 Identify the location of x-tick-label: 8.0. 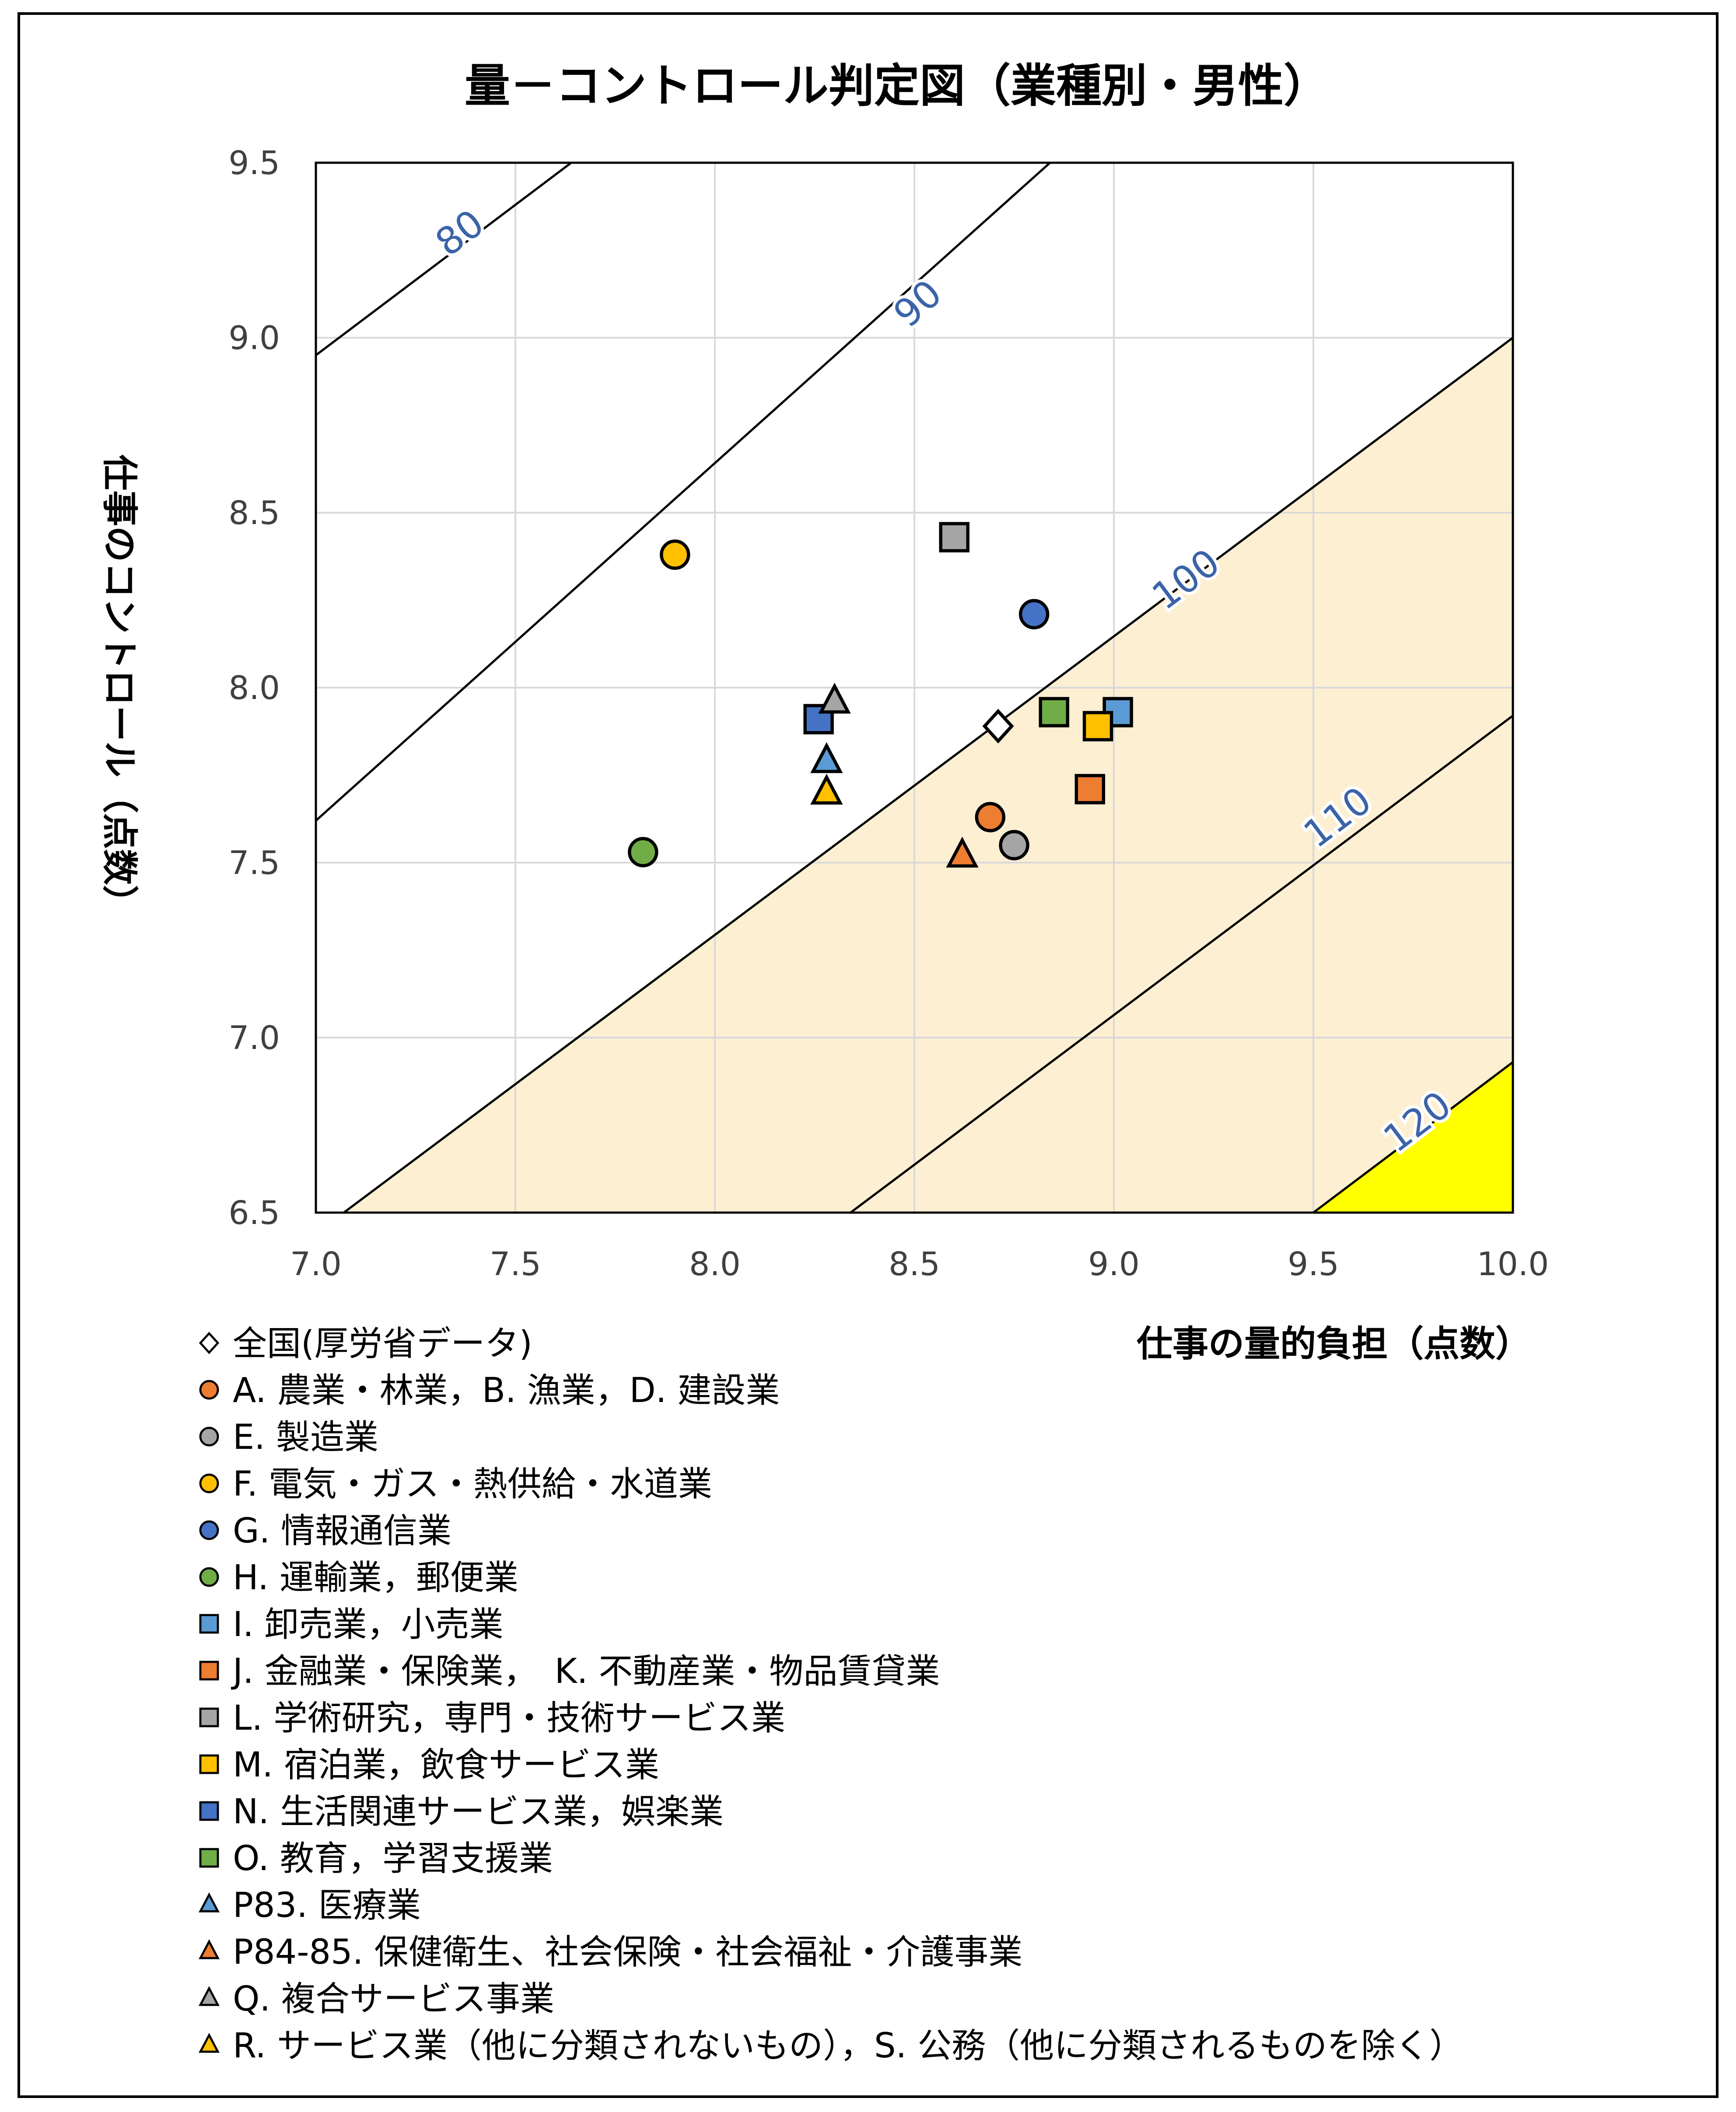
(715, 1264).